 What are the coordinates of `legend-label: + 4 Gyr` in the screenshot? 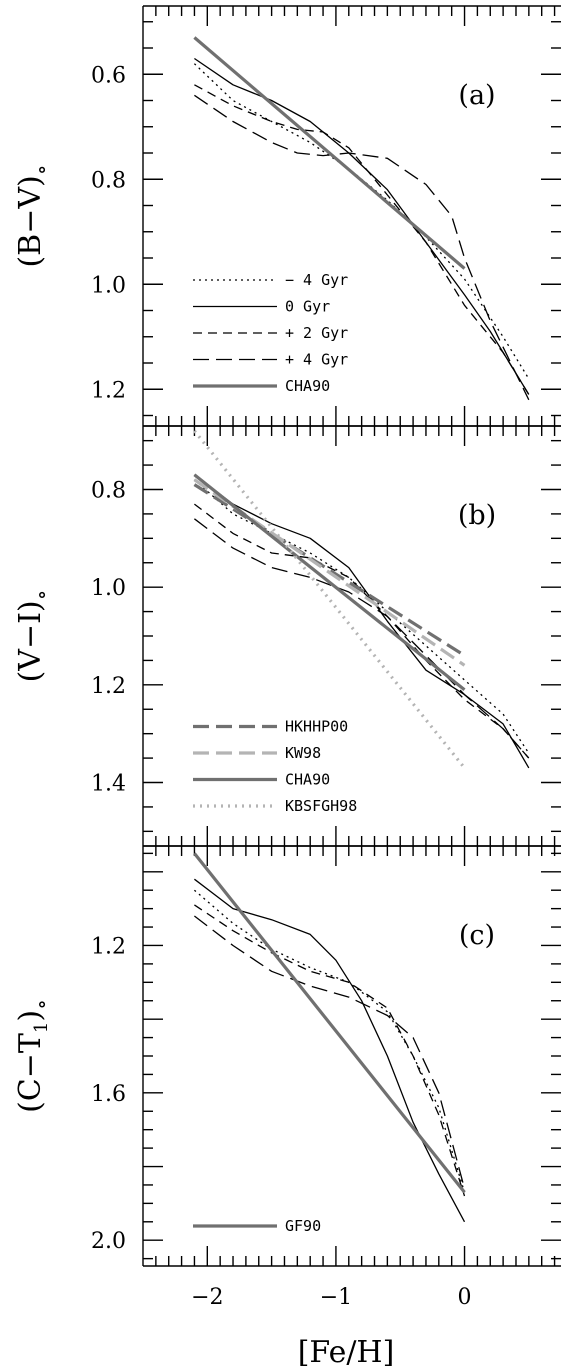 It's located at (316, 360).